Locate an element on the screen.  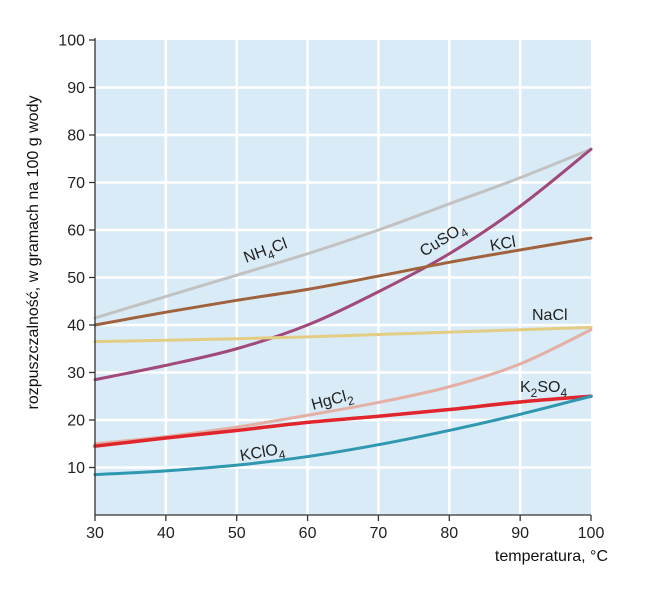
series-label-kclo4: KClO4 is located at coordinates (263, 454).